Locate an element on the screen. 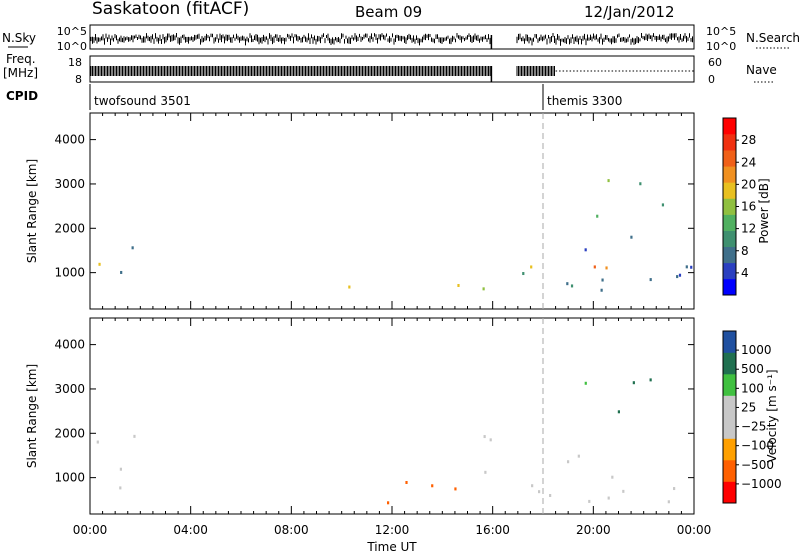 The height and width of the screenshot is (554, 800). colorbar-tick-label: 4 is located at coordinates (745, 273).